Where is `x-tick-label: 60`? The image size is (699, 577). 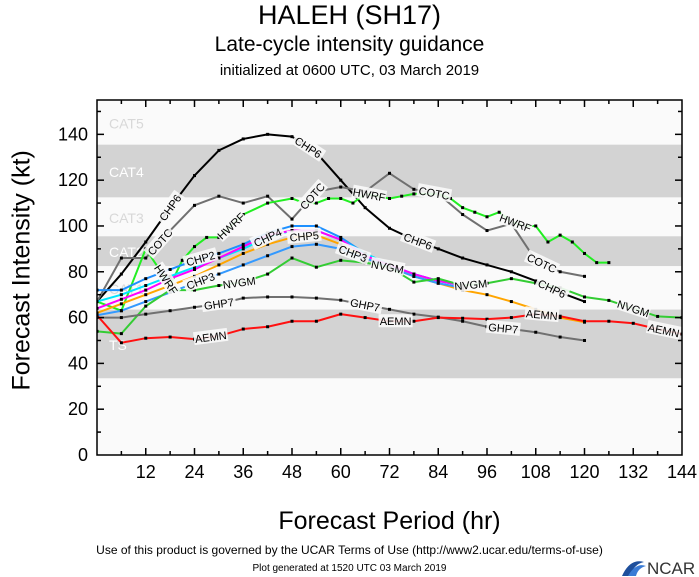 x-tick-label: 60 is located at coordinates (341, 472).